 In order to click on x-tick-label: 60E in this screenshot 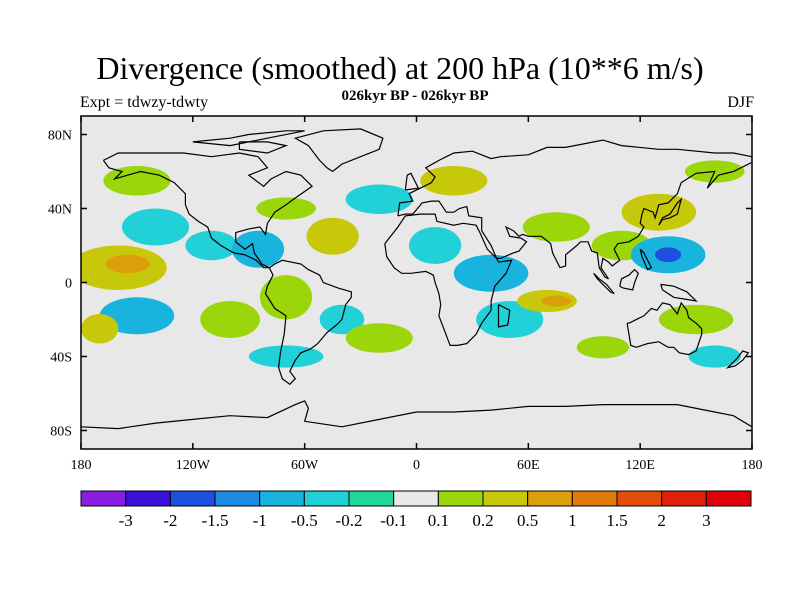, I will do `click(528, 465)`.